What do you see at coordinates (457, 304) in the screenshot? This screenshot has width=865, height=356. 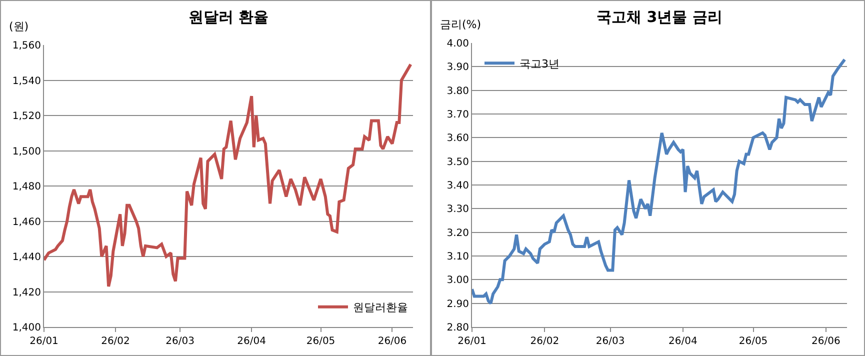 I see `y-tick-label: 2.90` at bounding box center [457, 304].